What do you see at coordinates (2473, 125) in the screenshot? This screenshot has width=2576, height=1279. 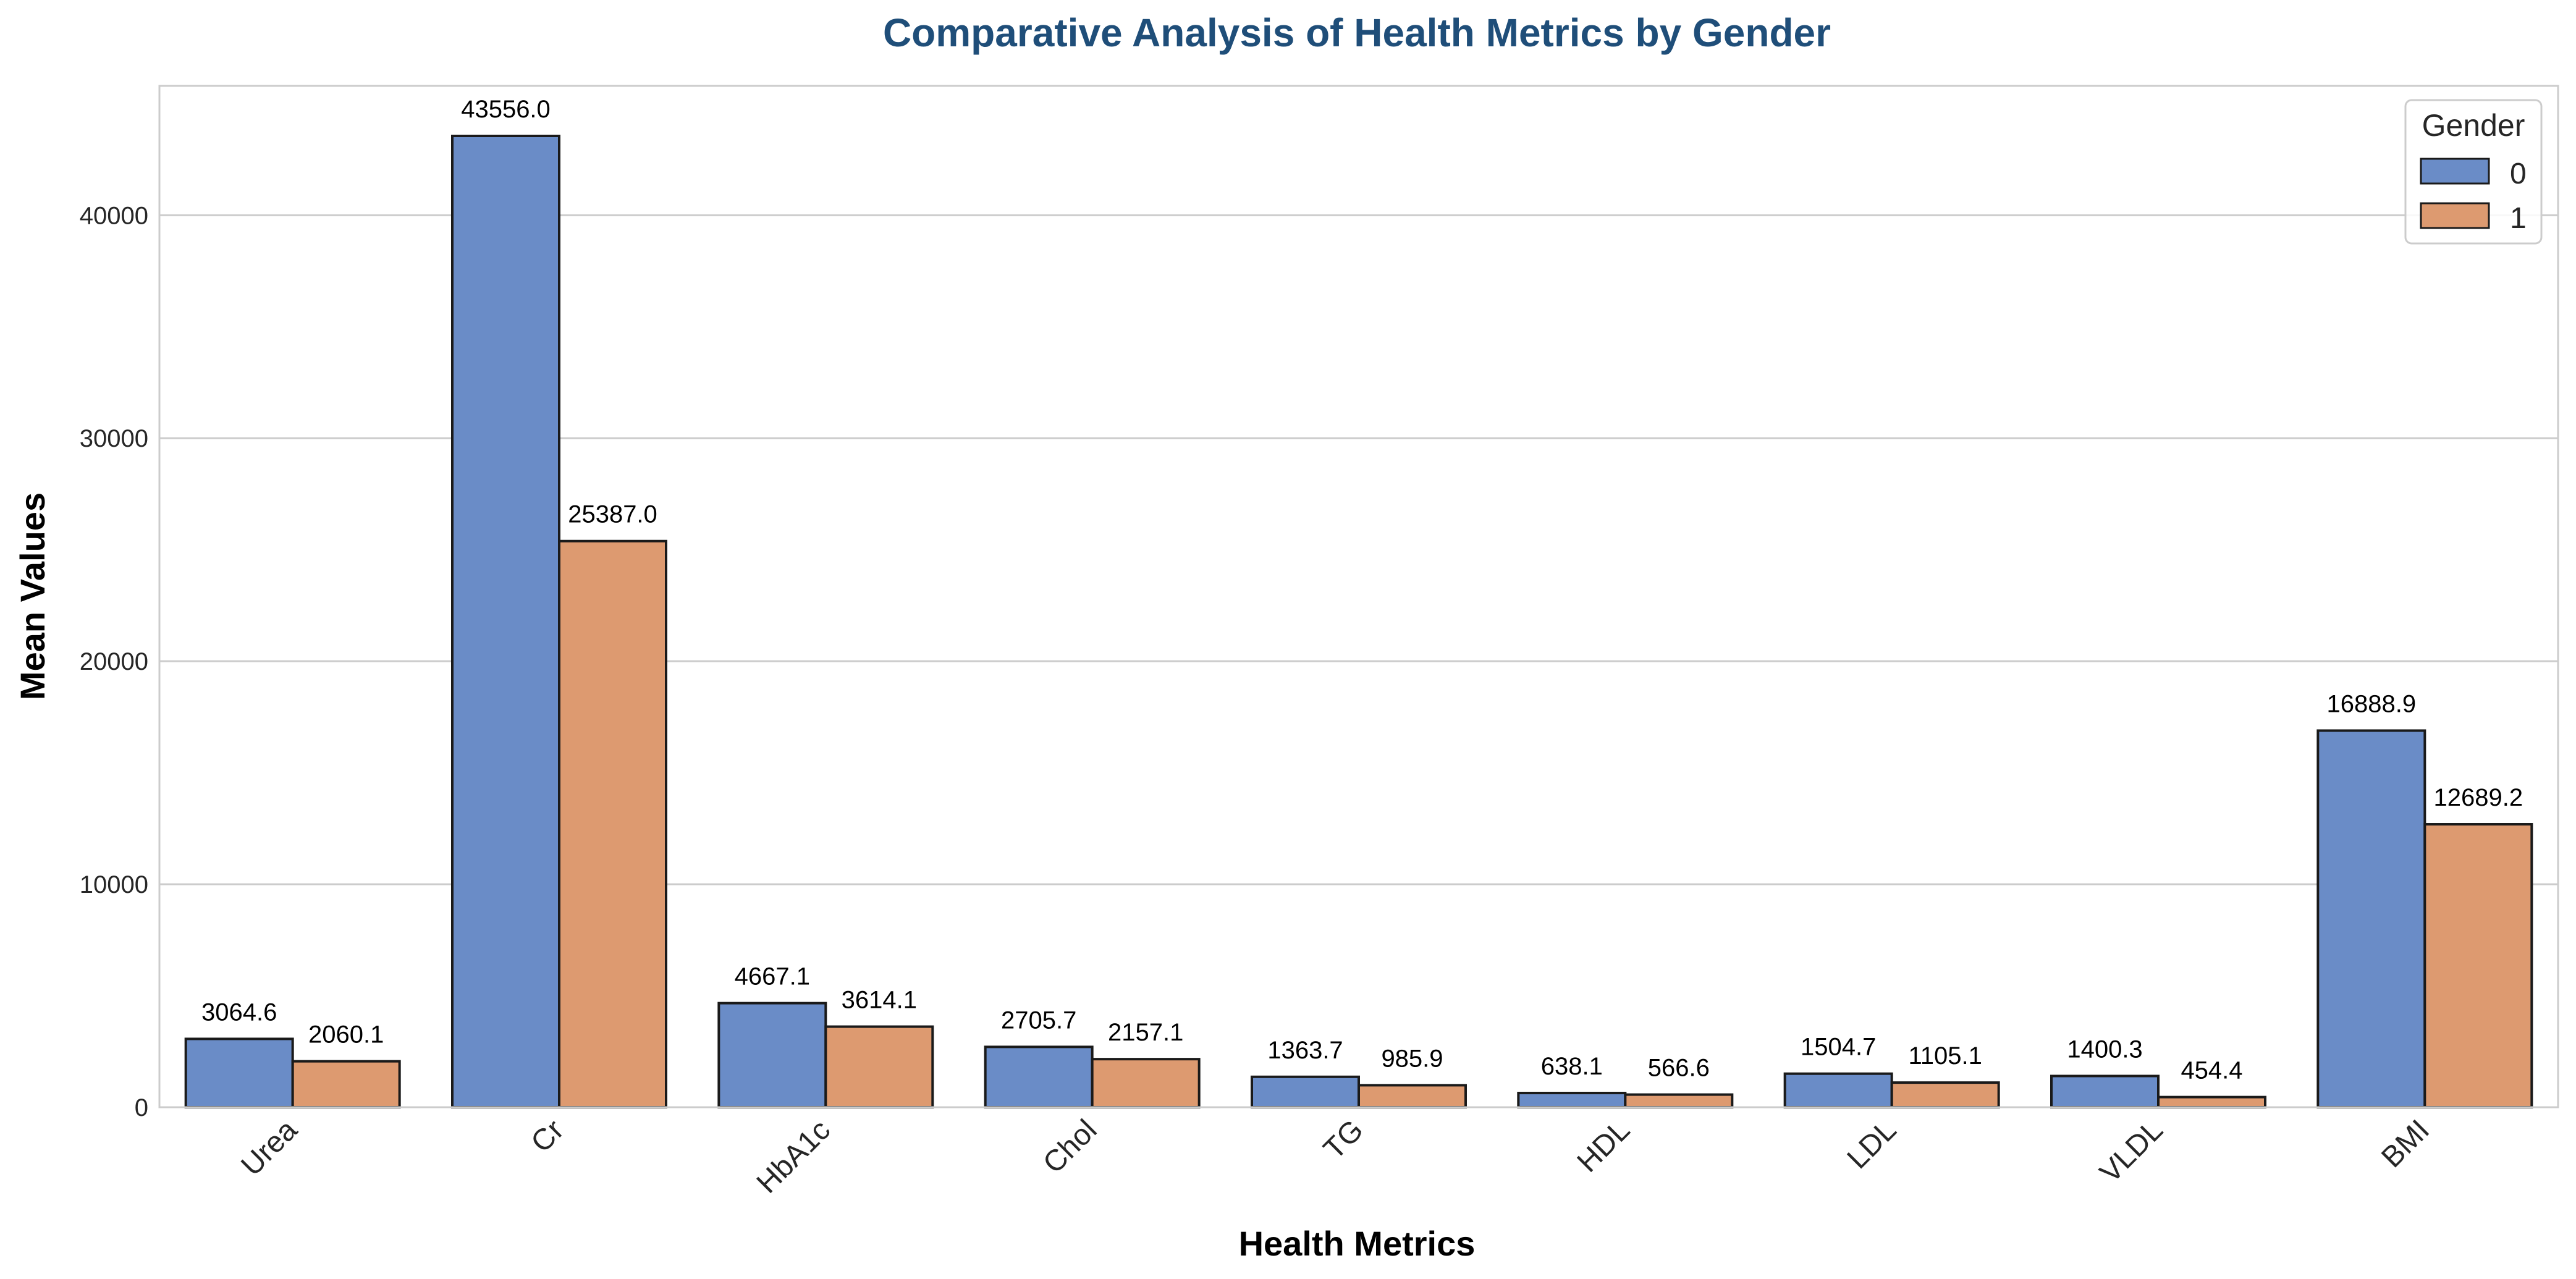 I see `legend-title: Gender` at bounding box center [2473, 125].